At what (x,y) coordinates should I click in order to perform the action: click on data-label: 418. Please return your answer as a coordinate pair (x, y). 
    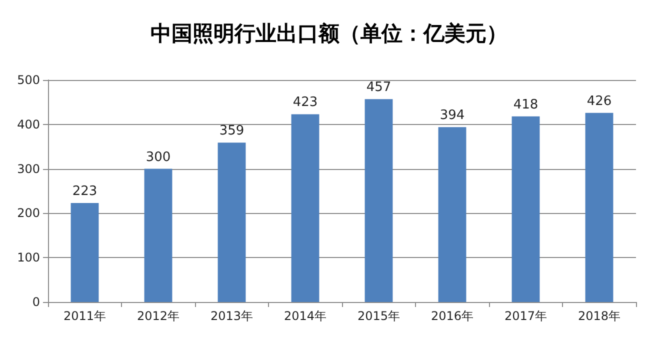
    Looking at the image, I should click on (525, 104).